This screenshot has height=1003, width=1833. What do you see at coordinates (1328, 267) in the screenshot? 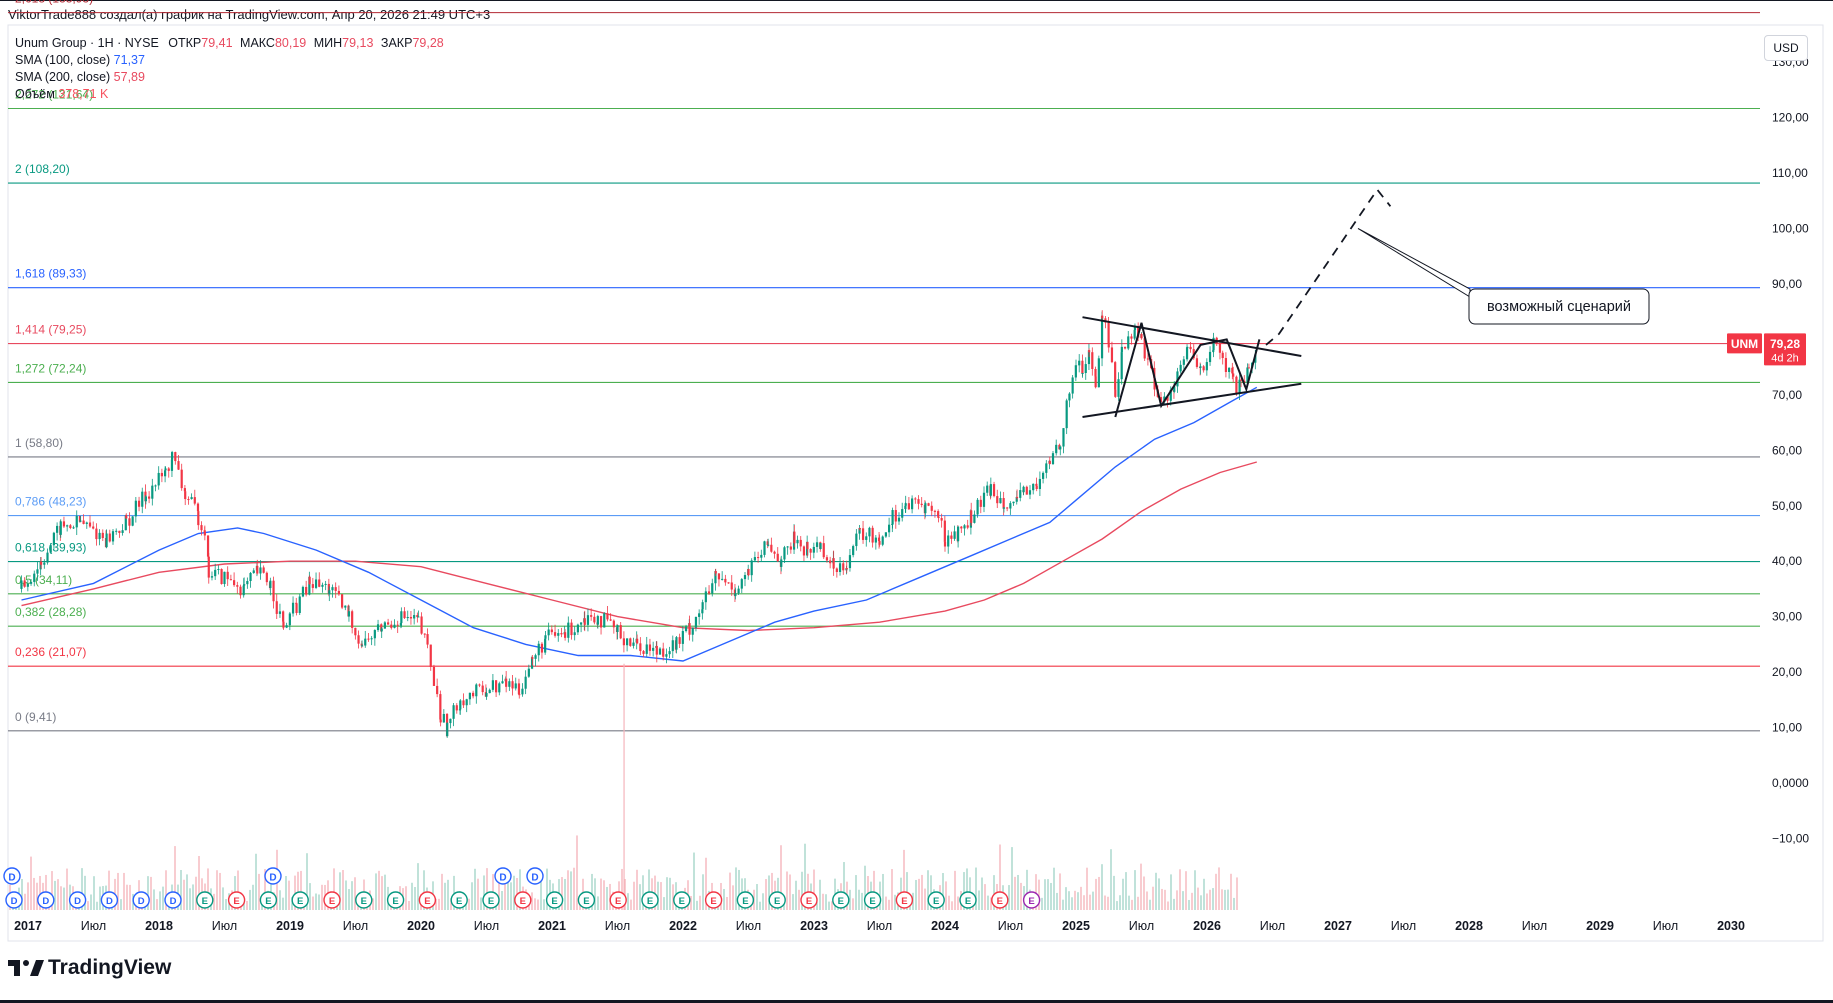
I see `scenario-dashed-path` at bounding box center [1328, 267].